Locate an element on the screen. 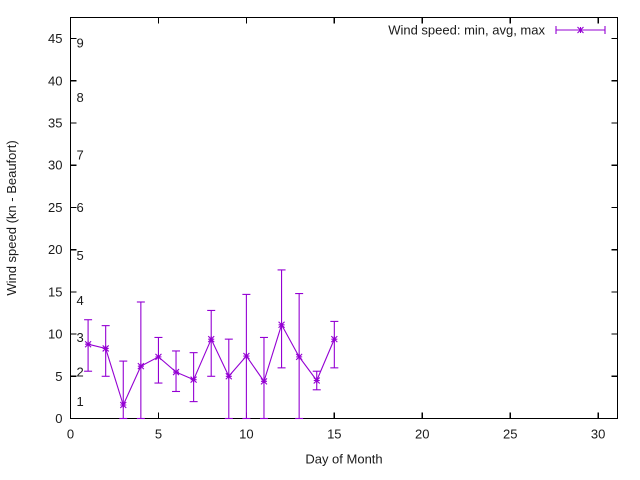  beaufort-scale-label: 5 is located at coordinates (80, 255).